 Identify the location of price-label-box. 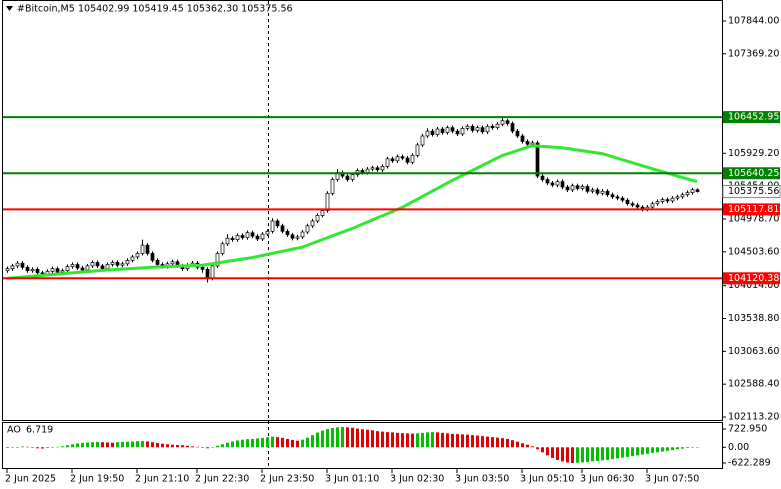
(751, 192).